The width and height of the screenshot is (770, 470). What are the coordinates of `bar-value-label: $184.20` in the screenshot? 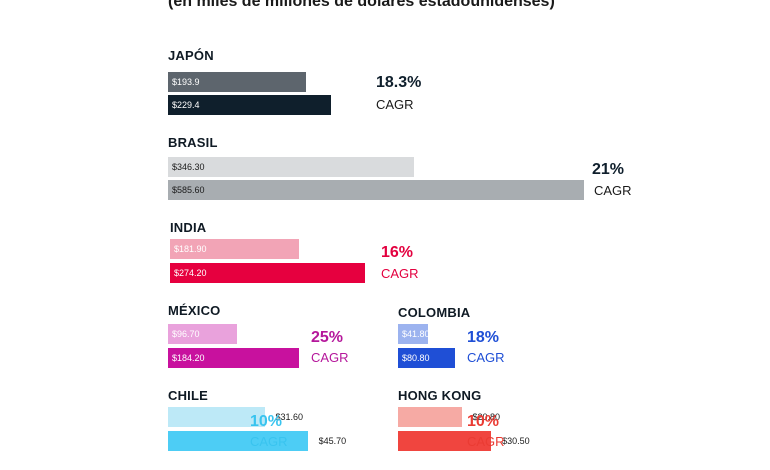 It's located at (188, 358).